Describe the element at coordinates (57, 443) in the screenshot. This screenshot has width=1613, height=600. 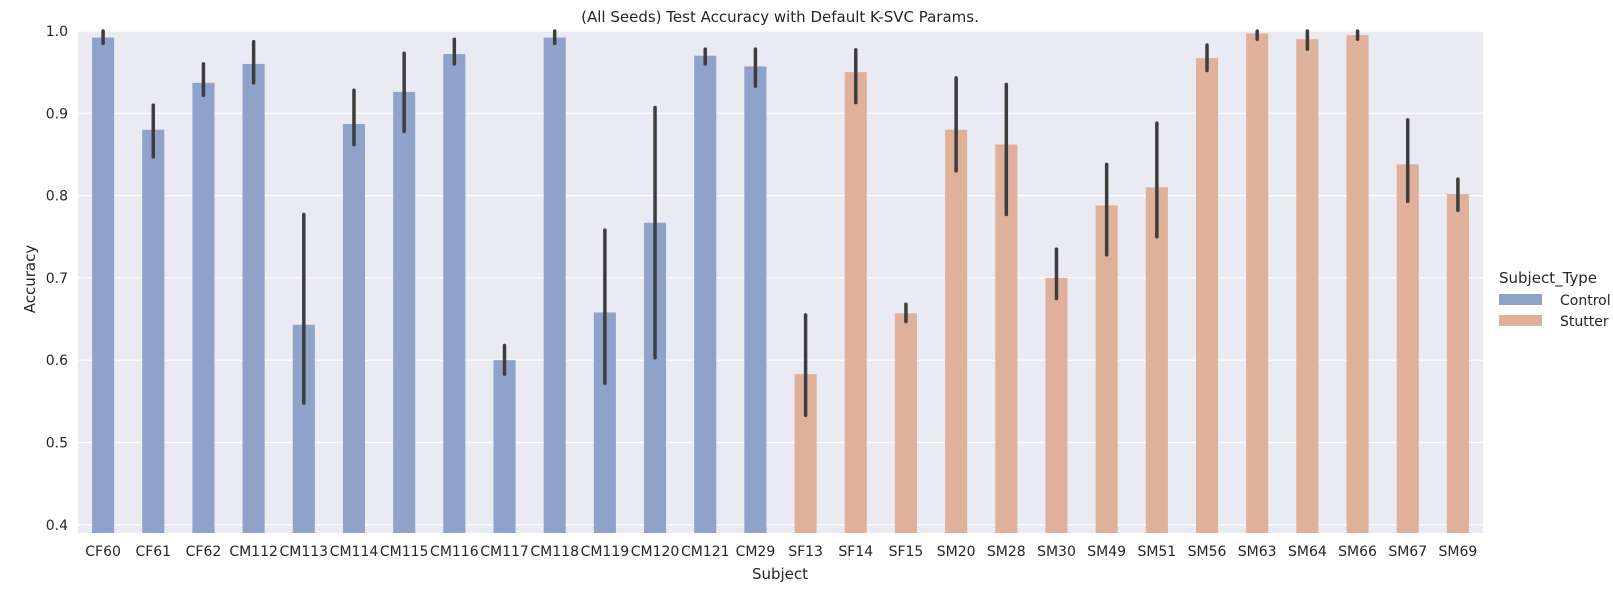
I see `y-tick-label: 0.5` at that location.